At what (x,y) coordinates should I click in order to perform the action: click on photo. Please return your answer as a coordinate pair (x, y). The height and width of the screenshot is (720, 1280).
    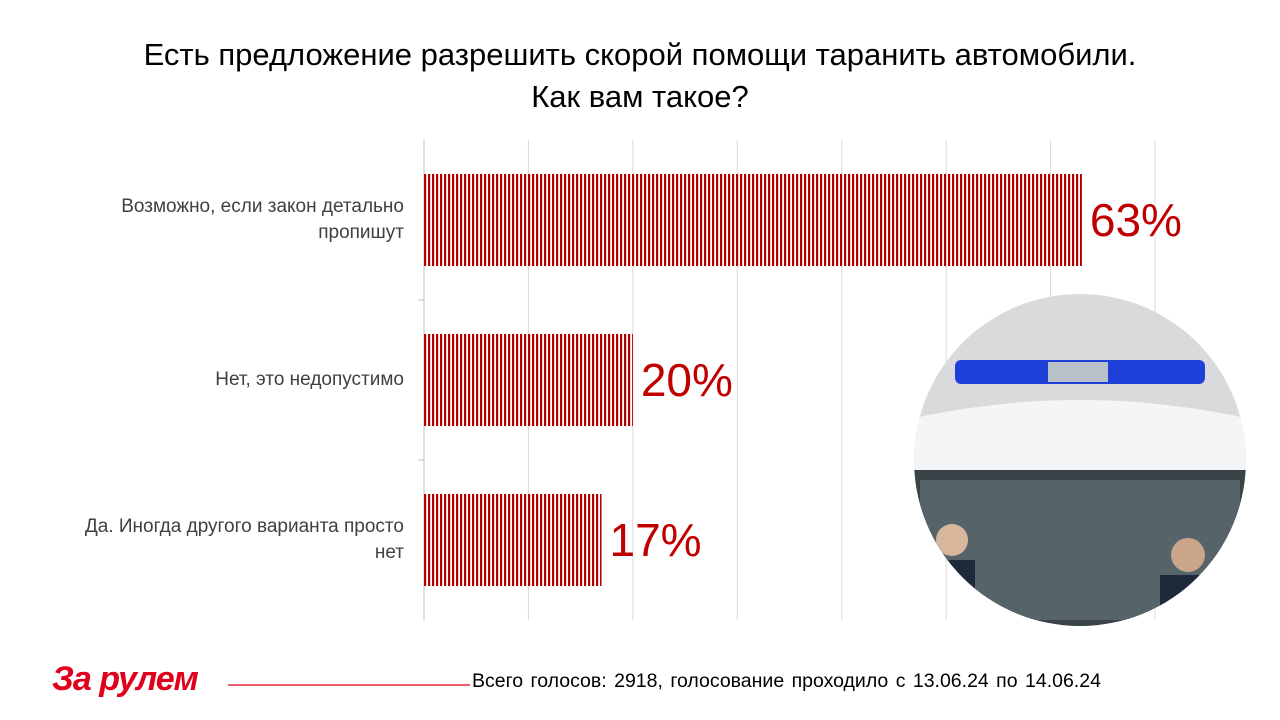
    Looking at the image, I should click on (1080, 460).